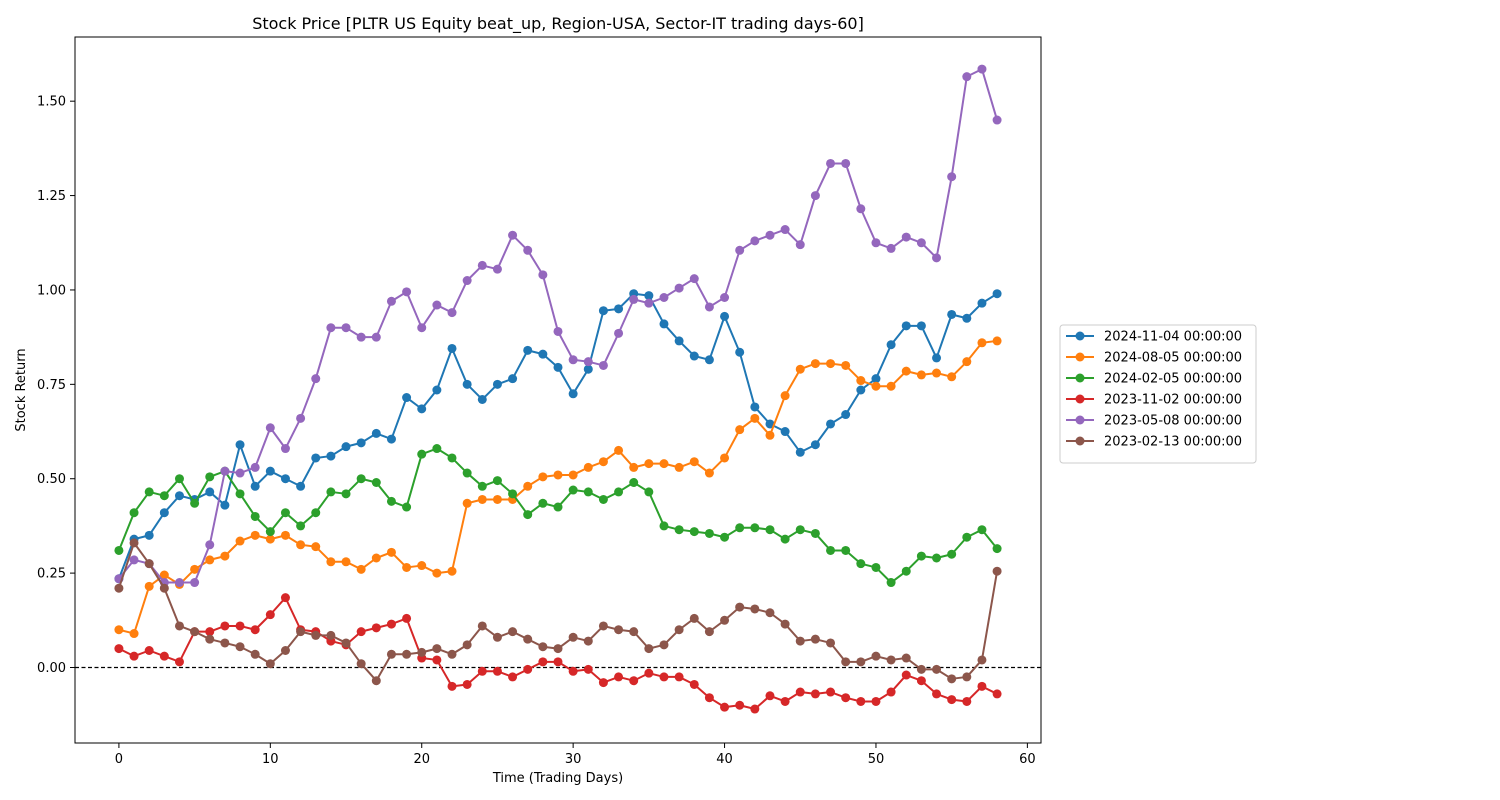  Describe the element at coordinates (51, 102) in the screenshot. I see `y-tick-label: 1.50` at that location.